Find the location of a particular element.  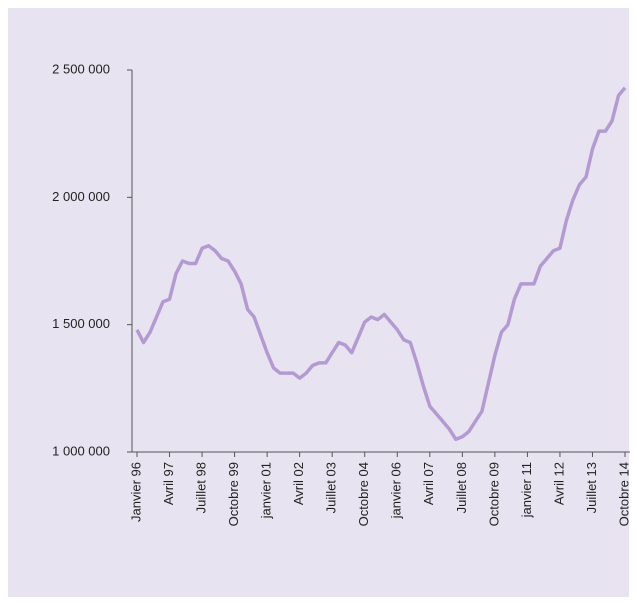

x-tick-label: Juillet 13 is located at coordinates (591, 487).